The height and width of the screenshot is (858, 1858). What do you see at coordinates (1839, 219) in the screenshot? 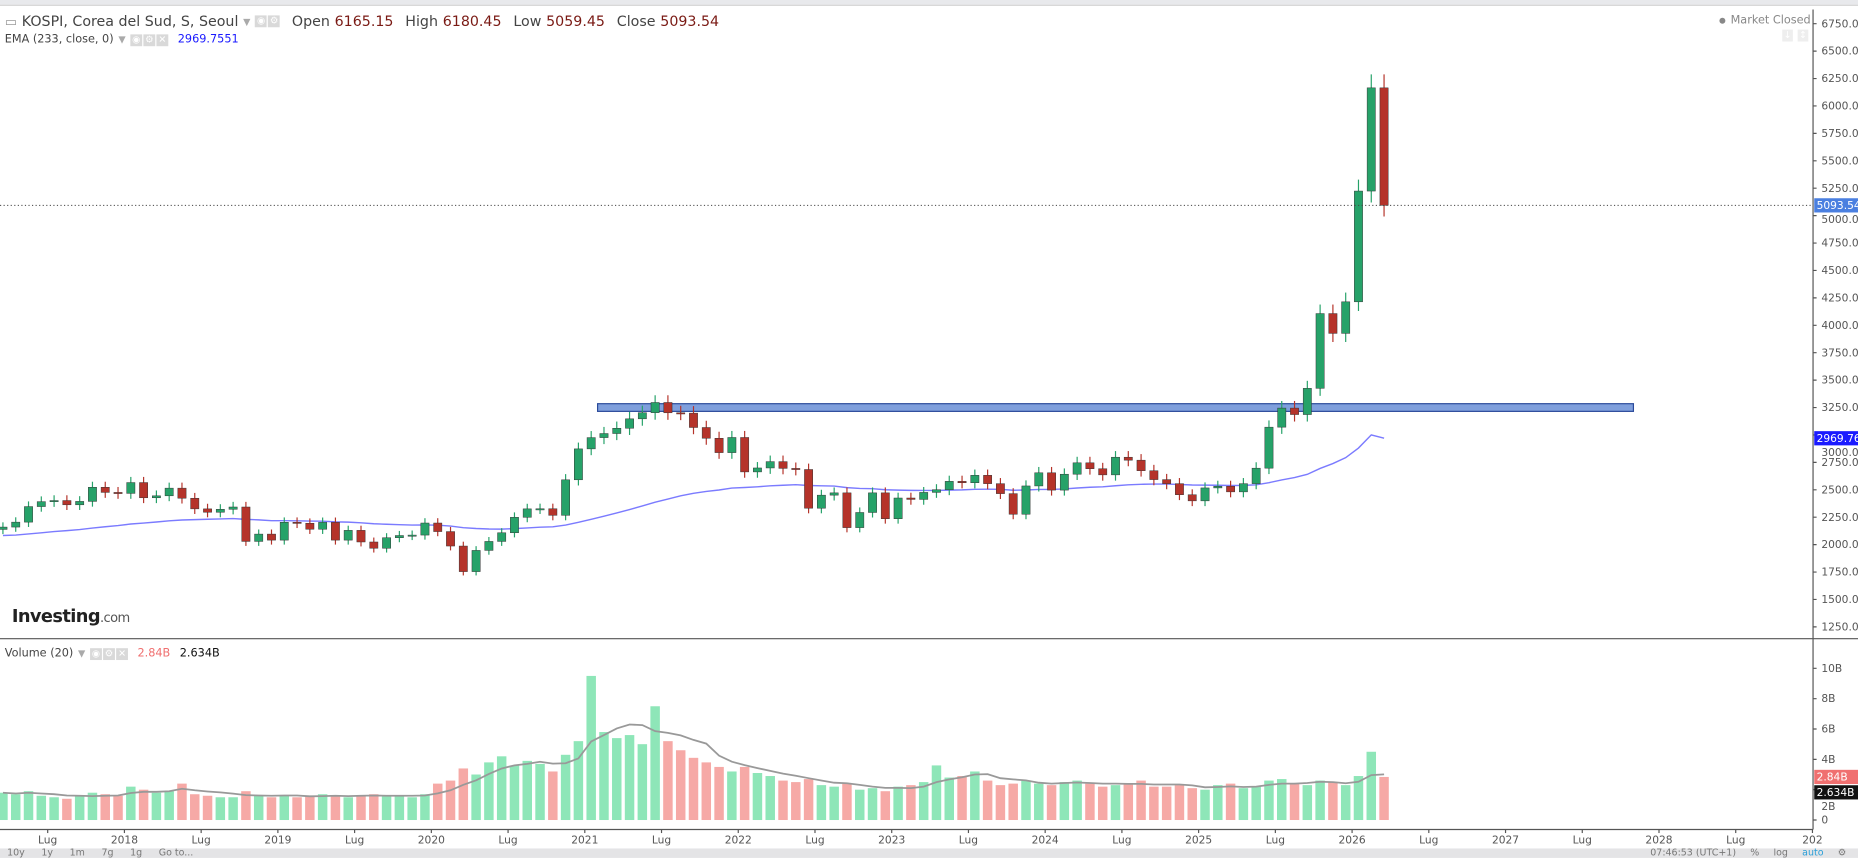
I see `price-tick-label: 5000.00` at bounding box center [1839, 219].